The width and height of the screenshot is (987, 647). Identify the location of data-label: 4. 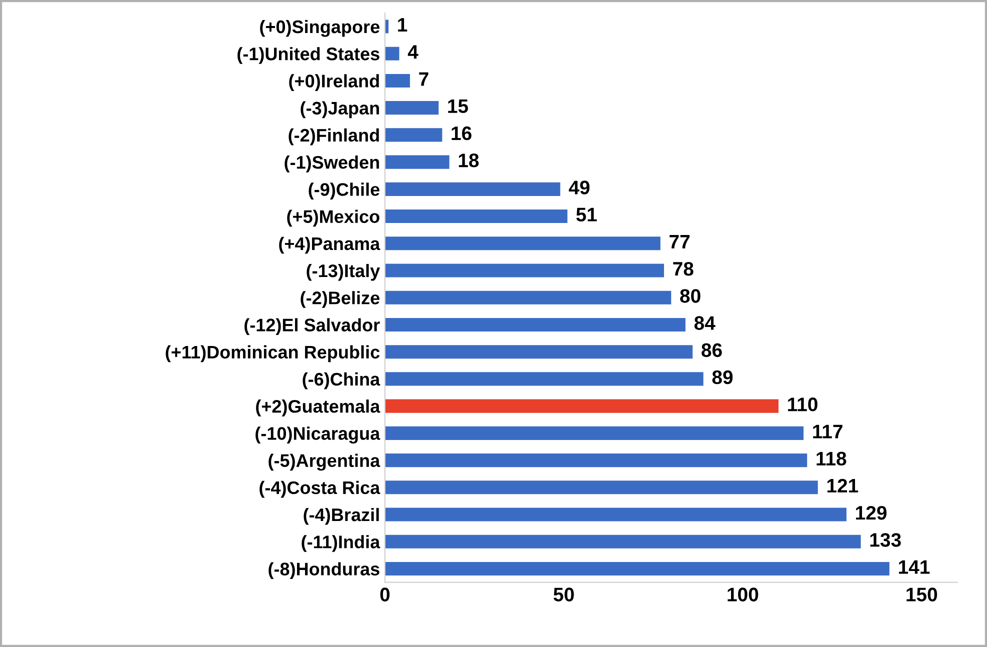
(413, 52).